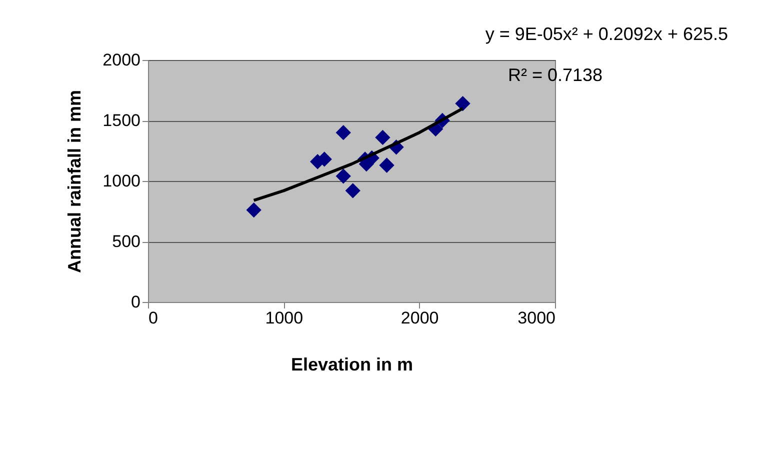 This screenshot has width=782, height=452. Describe the element at coordinates (419, 318) in the screenshot. I see `x-tick-label: 2000` at that location.